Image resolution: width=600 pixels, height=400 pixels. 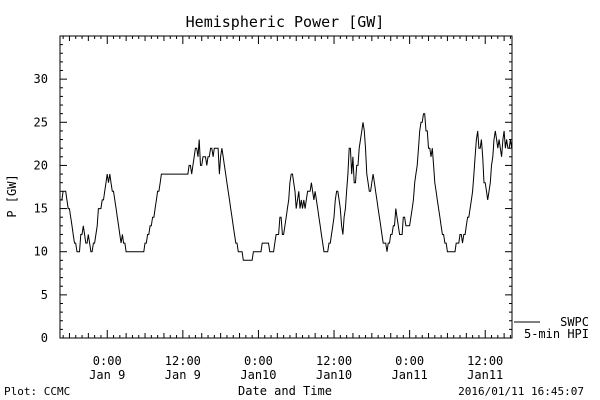 I want to click on x-axis-label: Date and Time, so click(x=285, y=391).